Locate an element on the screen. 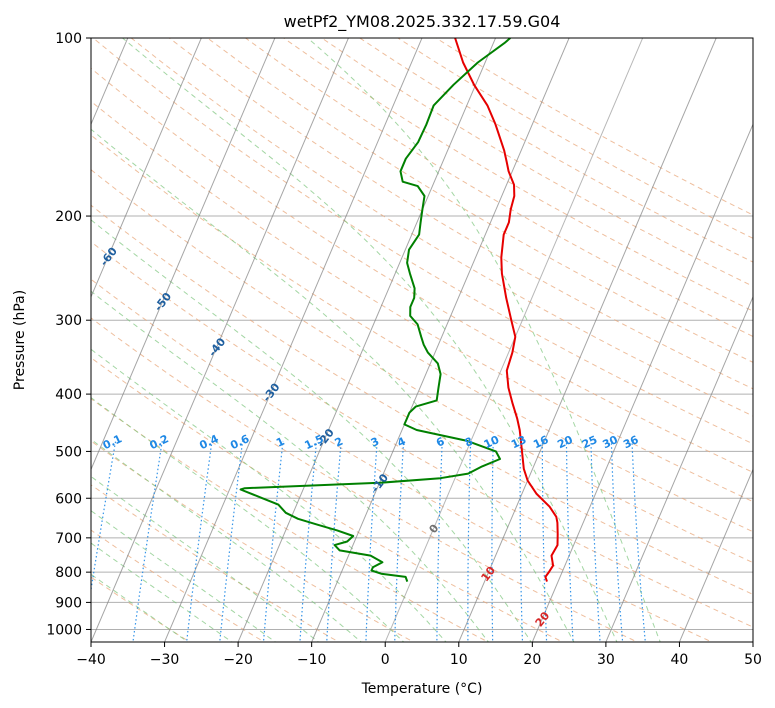  x-tick-label: 50 is located at coordinates (753, 660).